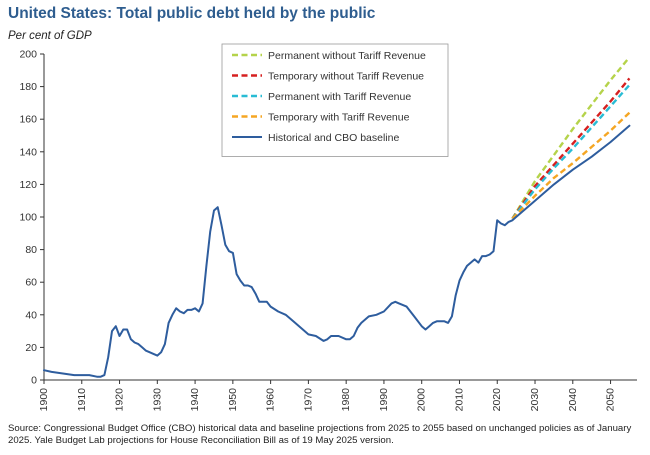  Describe the element at coordinates (384, 400) in the screenshot. I see `x-tick-label: 1990` at that location.